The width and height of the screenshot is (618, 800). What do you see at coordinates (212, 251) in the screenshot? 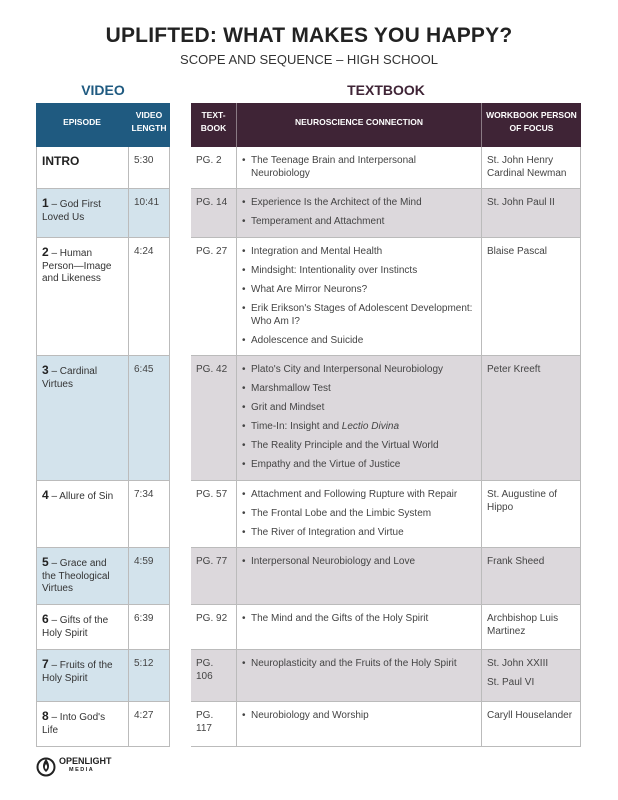
I see `textbook-page: PG. 27` at bounding box center [212, 251].